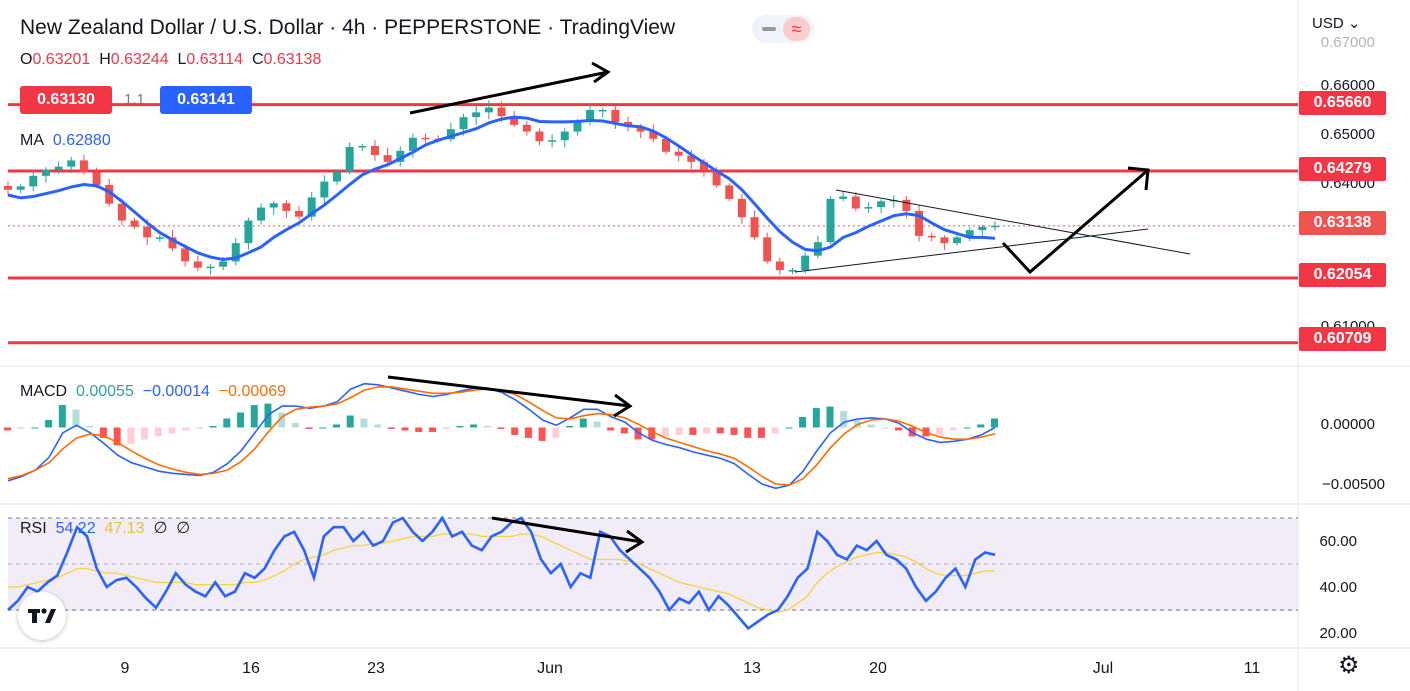  Describe the element at coordinates (215, 59) in the screenshot. I see `ohlc-low-value: 0.63114` at that location.